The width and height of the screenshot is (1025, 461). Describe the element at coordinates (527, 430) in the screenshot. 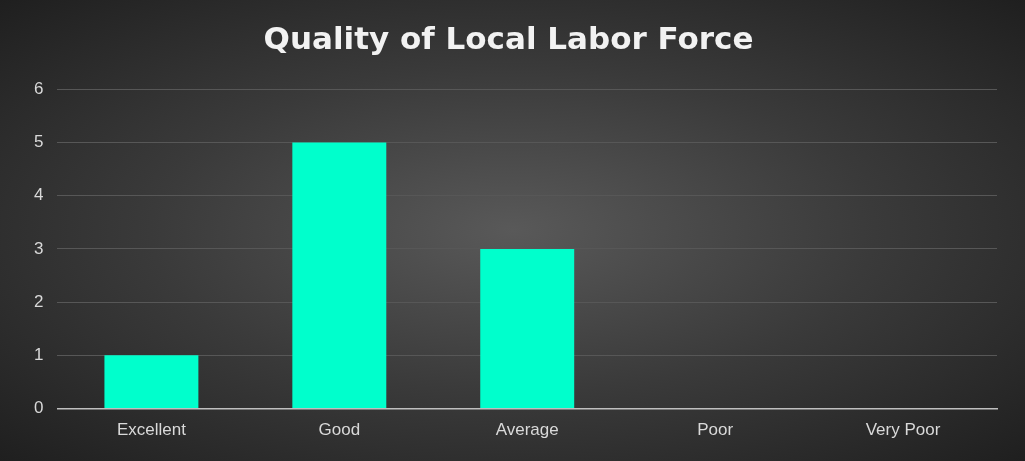

I see `x-tick-label: Average` at that location.